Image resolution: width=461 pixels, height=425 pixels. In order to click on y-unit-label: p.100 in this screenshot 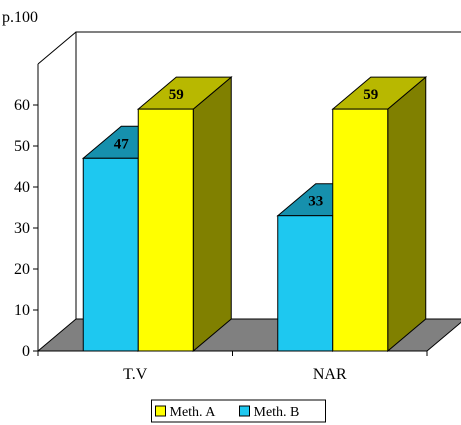, I will do `click(20, 17)`.